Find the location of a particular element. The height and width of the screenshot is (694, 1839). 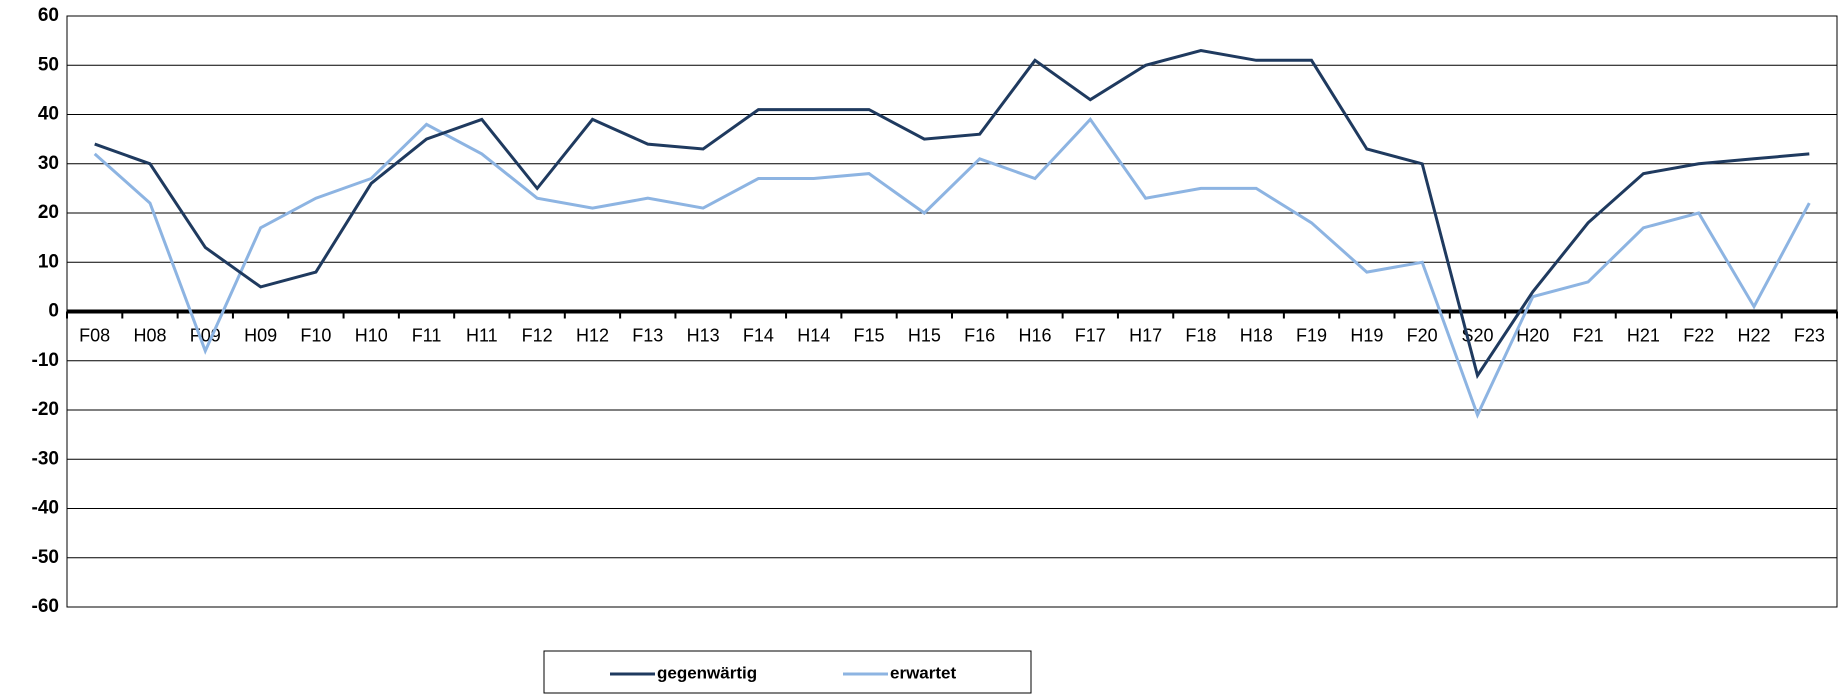

x-tick-label: F12 is located at coordinates (537, 335).